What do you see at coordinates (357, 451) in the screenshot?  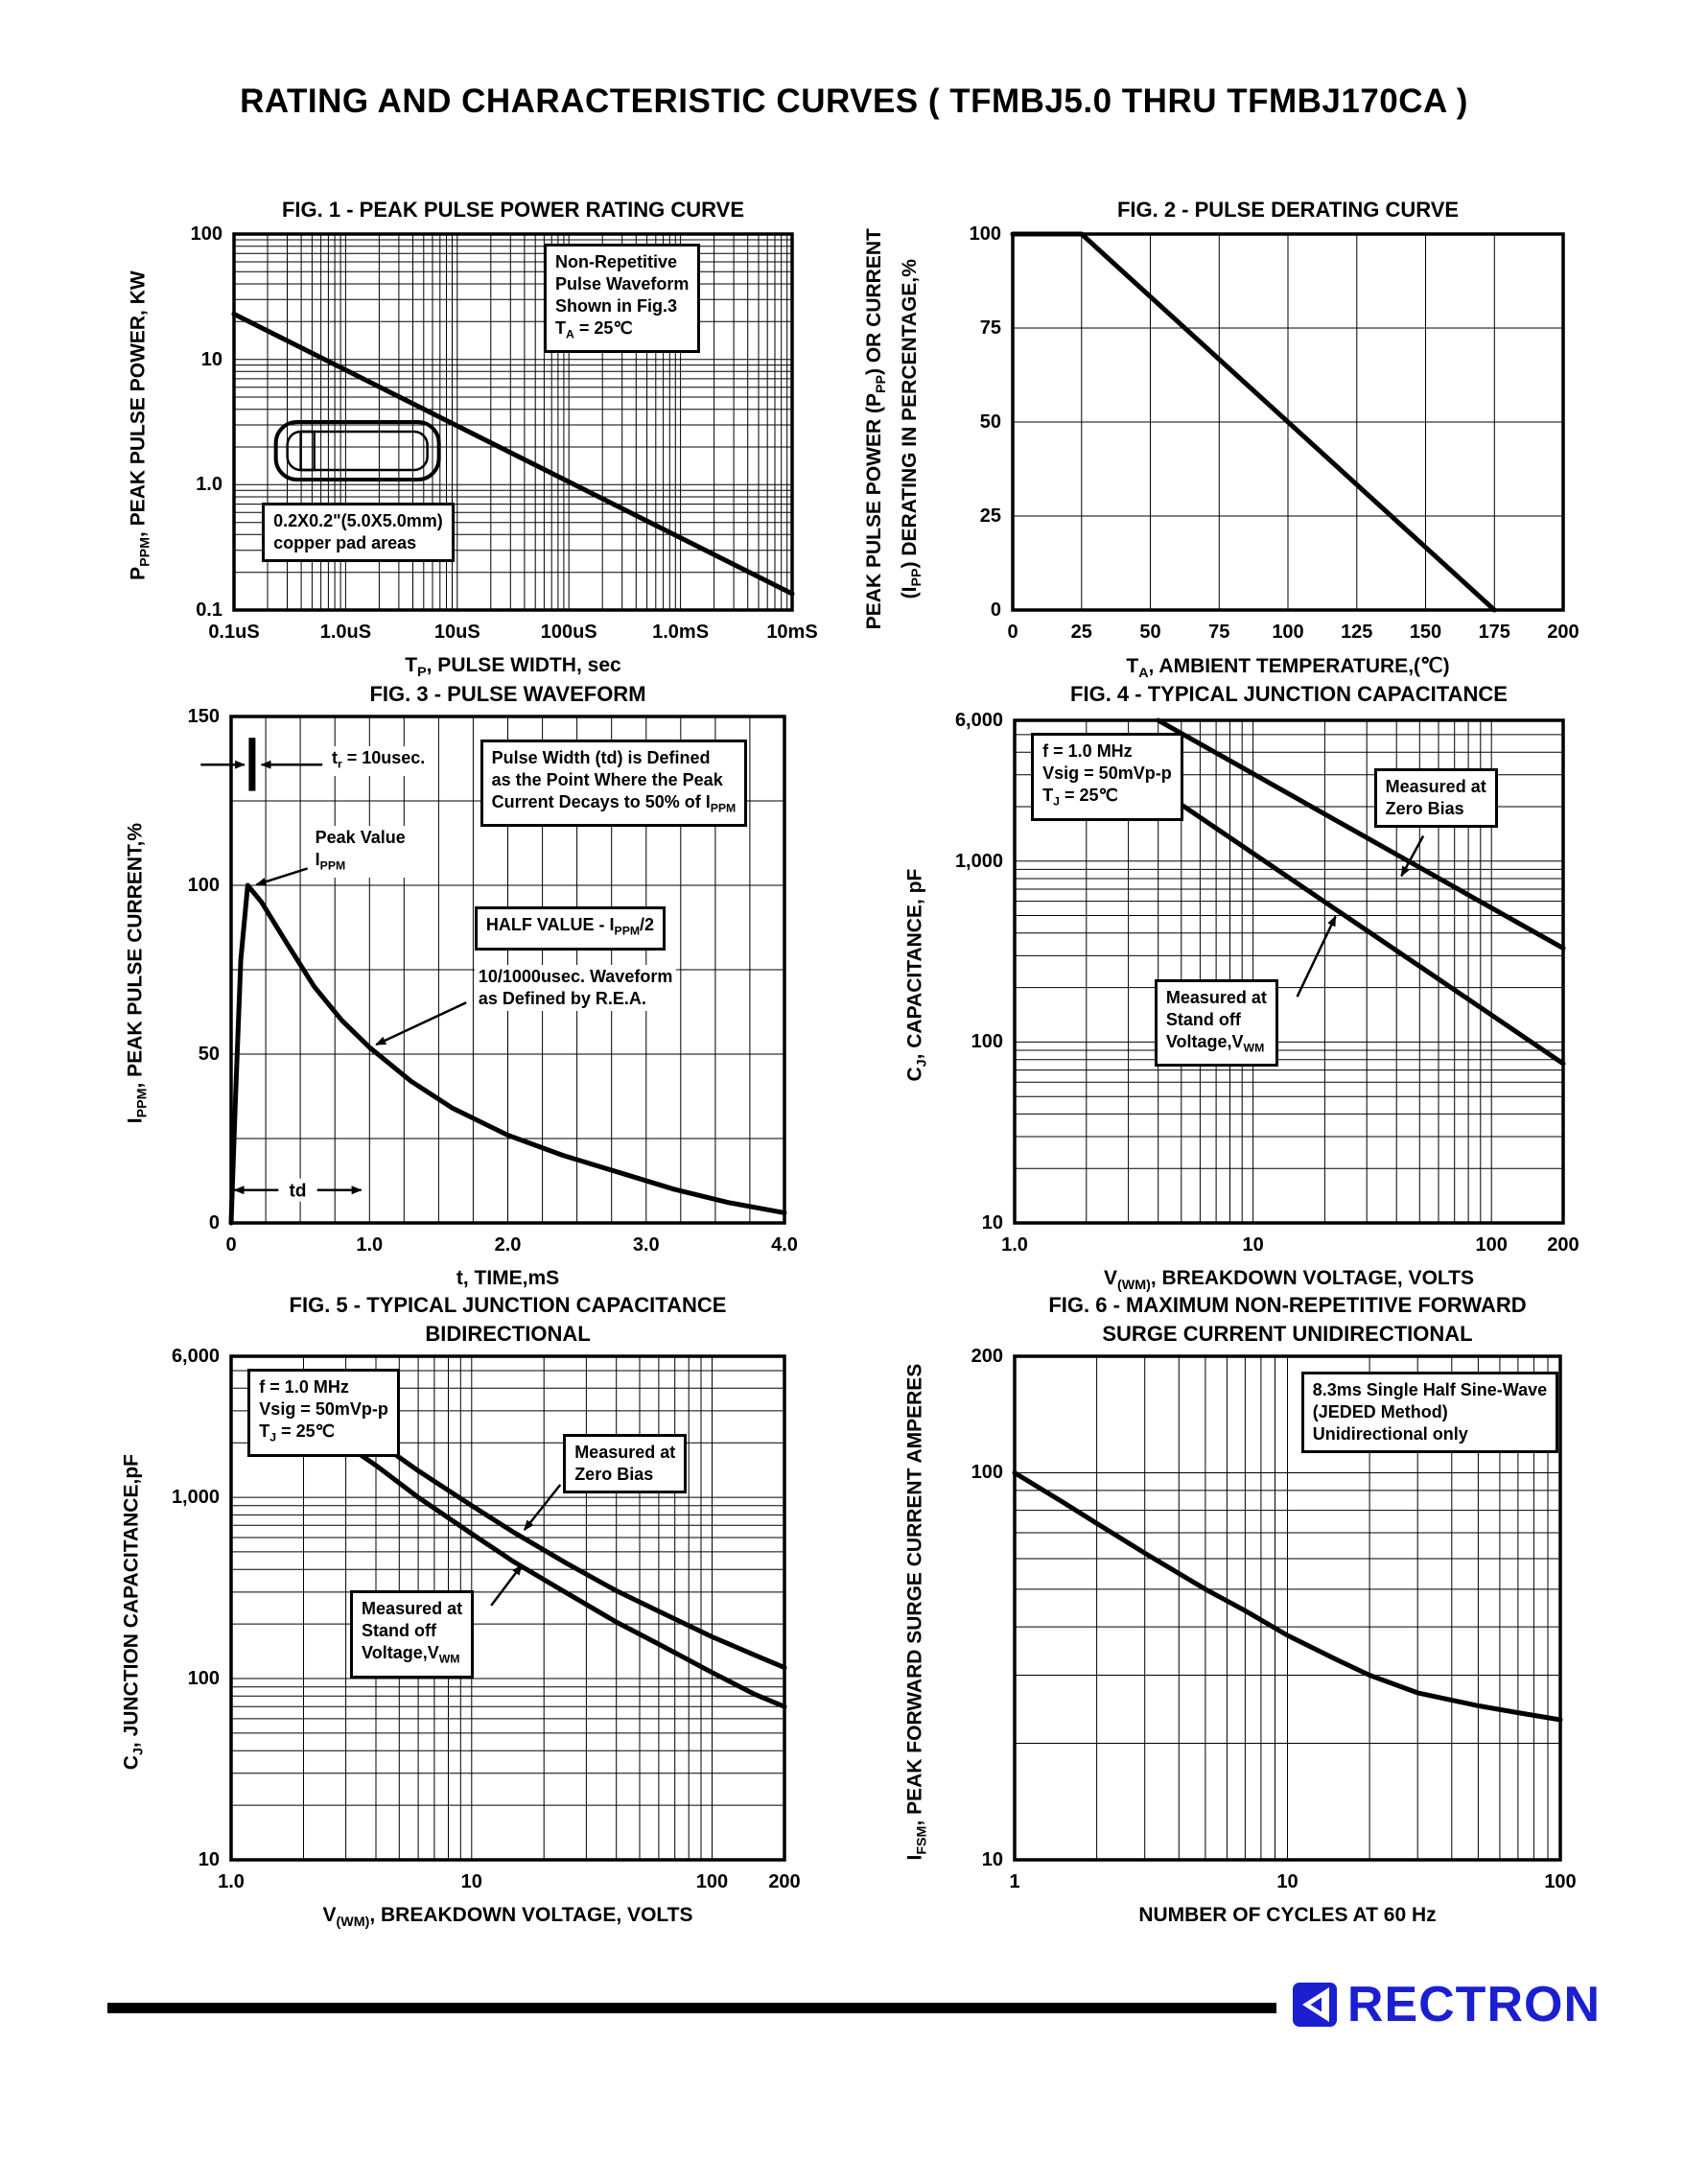 I see `smb-package-icon` at bounding box center [357, 451].